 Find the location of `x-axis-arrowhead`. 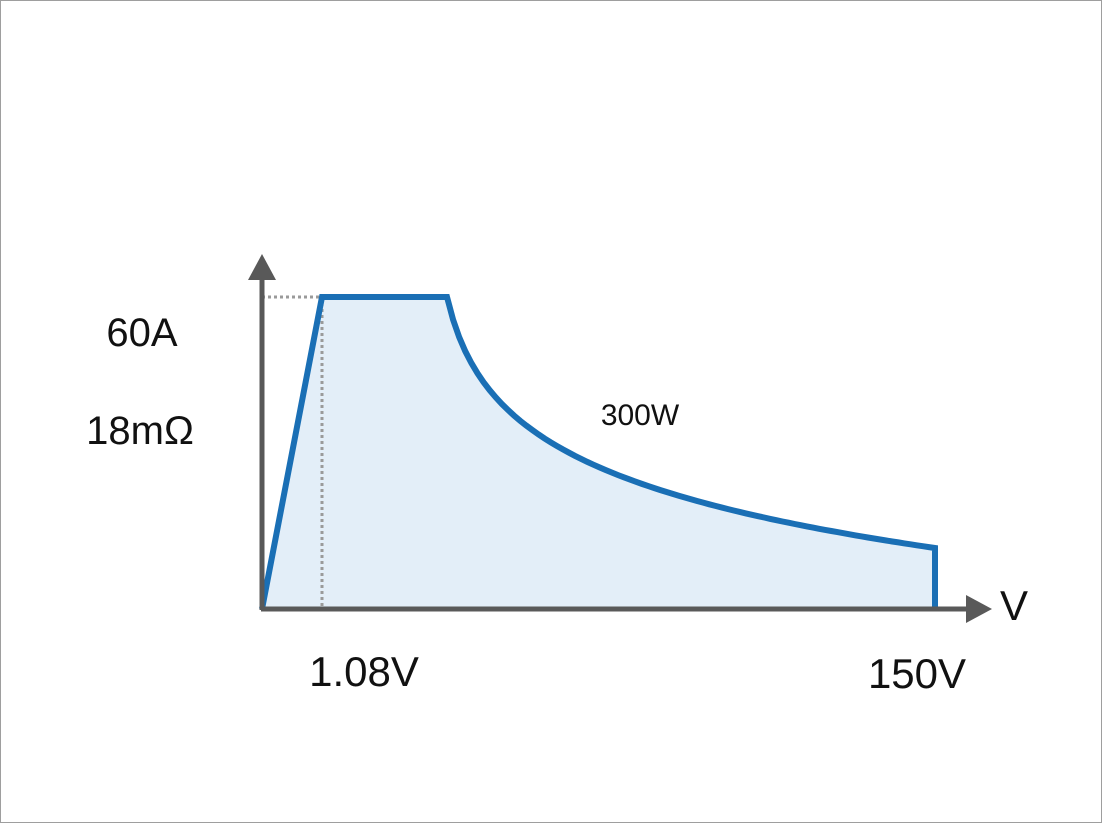

x-axis-arrowhead is located at coordinates (979, 609).